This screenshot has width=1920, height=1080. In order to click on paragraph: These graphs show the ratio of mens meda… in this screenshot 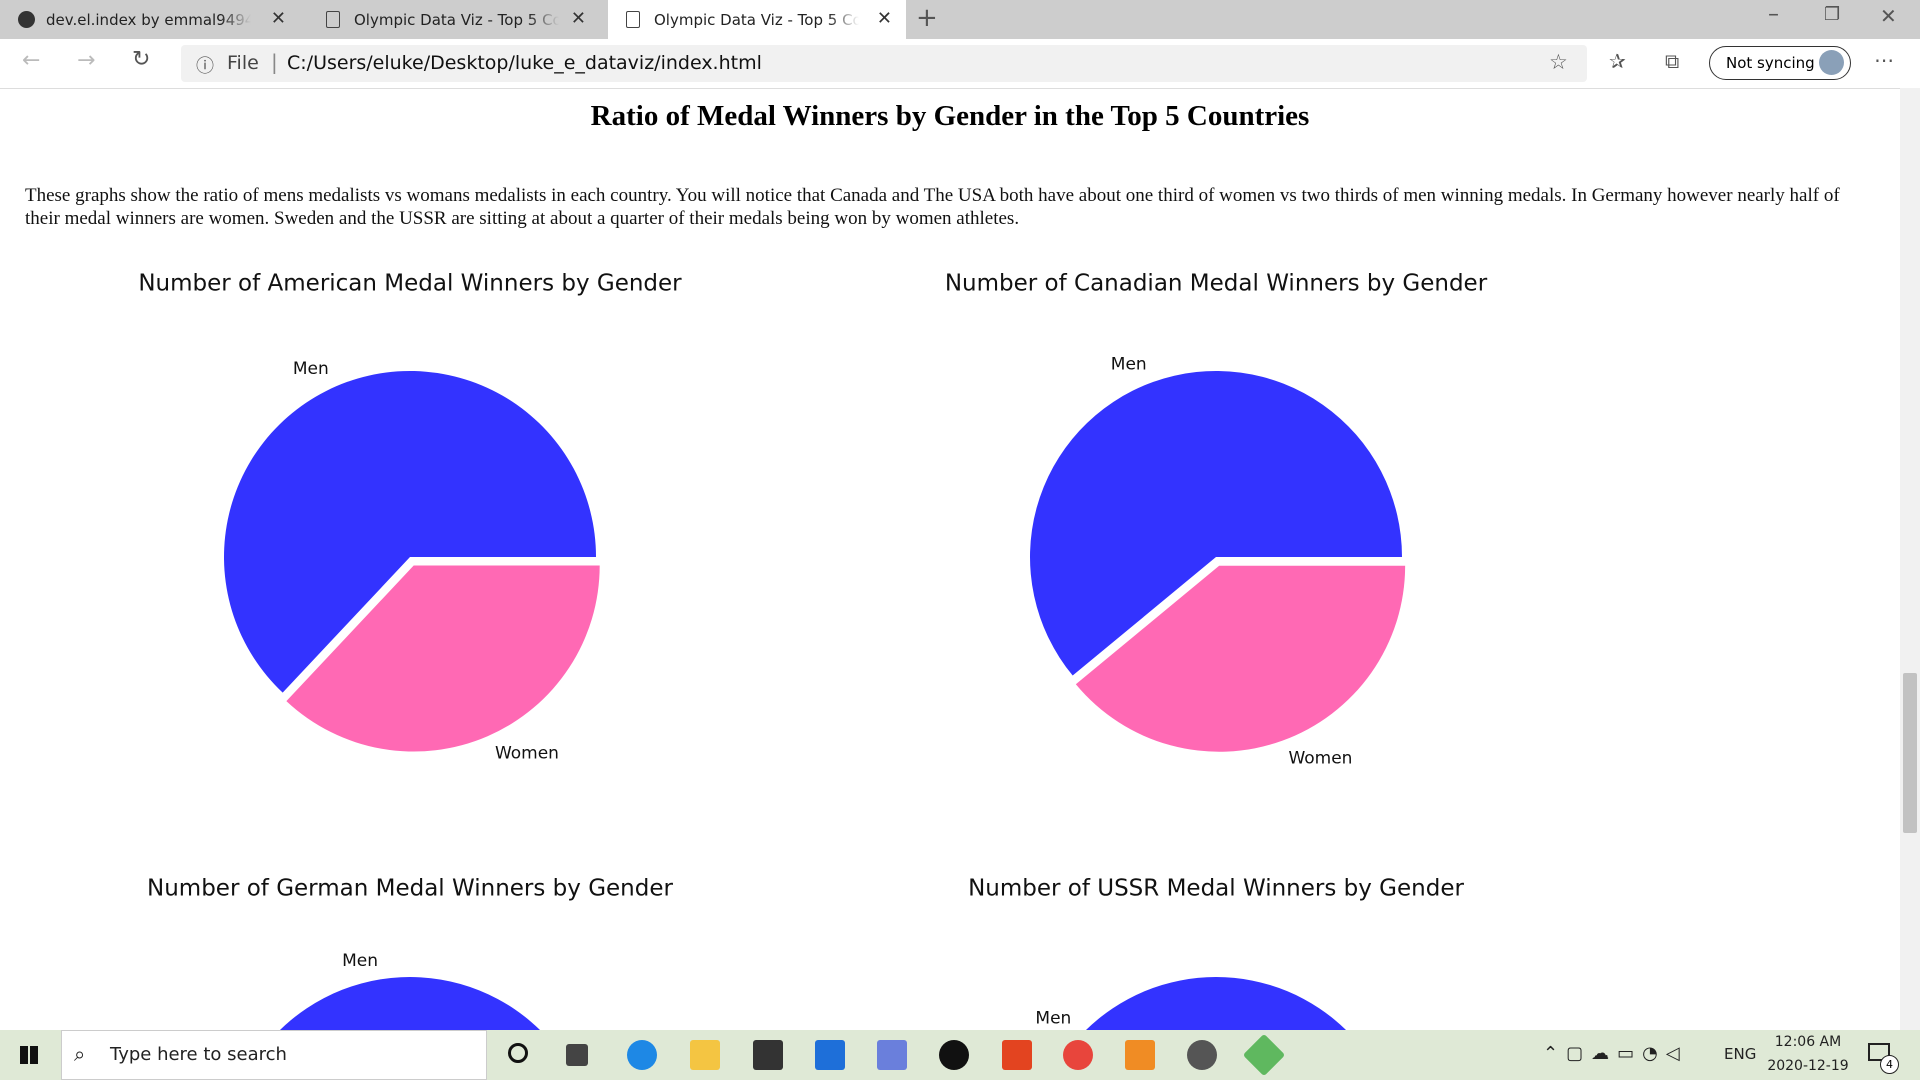, I will do `click(932, 207)`.